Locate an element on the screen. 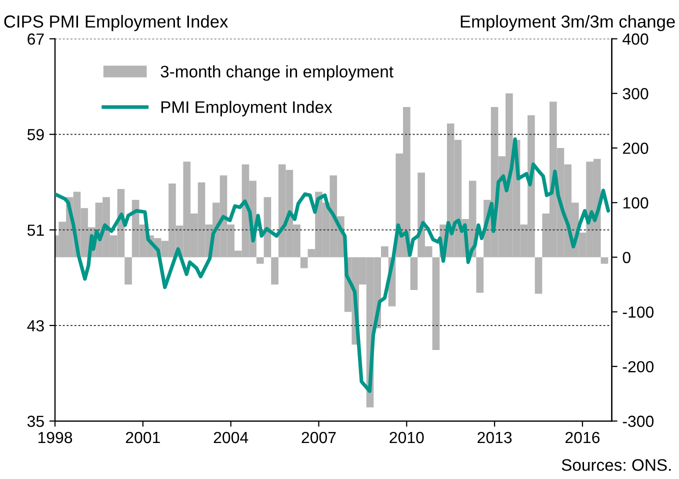 The width and height of the screenshot is (679, 479). y2-tick-label: 0 is located at coordinates (626, 258).